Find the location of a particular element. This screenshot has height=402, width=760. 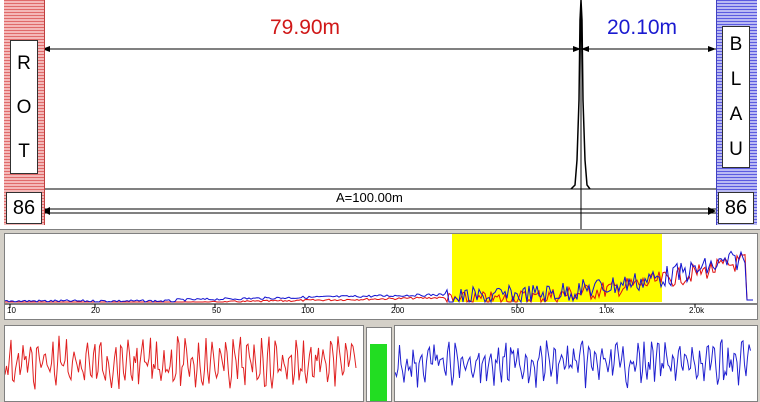

right-spectrum-line is located at coordinates (379, 277).